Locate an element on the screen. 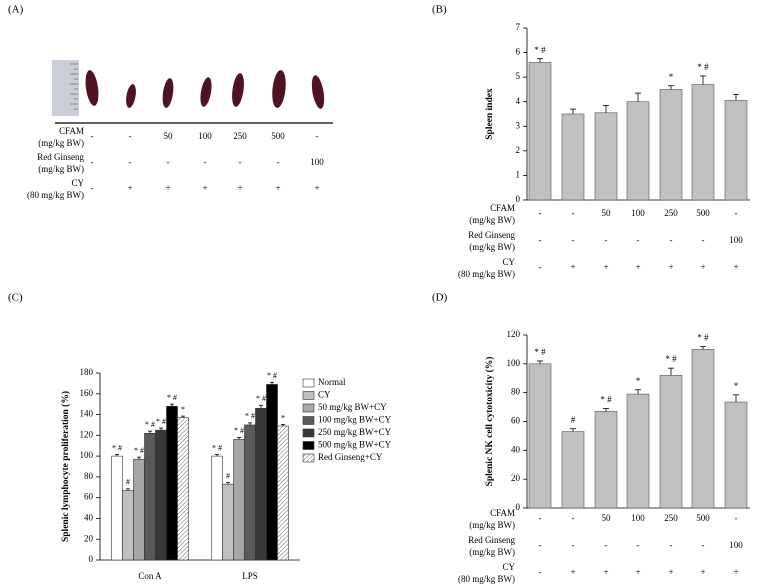 This screenshot has width=763, height=586. y-tick-label: 0 is located at coordinates (518, 507).